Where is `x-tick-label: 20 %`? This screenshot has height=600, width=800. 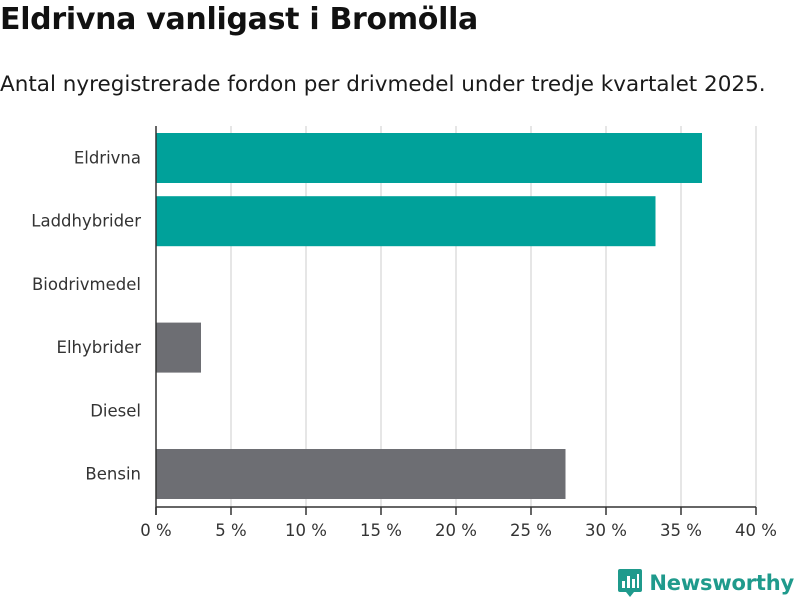 x-tick-label: 20 % is located at coordinates (456, 530).